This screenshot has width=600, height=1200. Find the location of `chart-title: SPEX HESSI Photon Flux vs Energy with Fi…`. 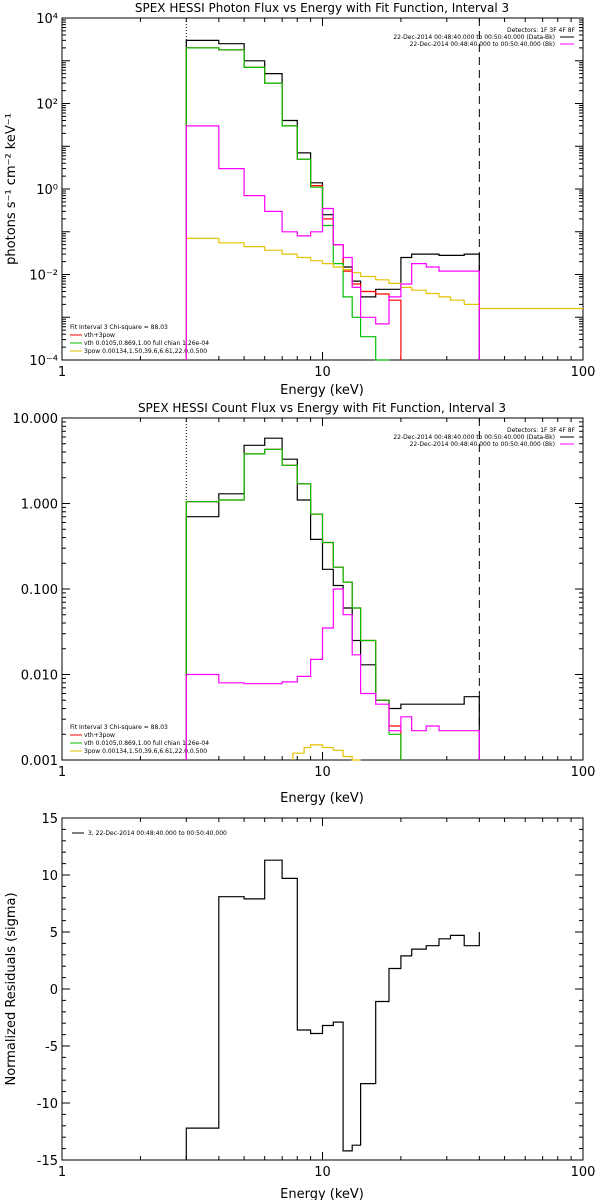

chart-title: SPEX HESSI Photon Flux vs Energy with Fi… is located at coordinates (322, 8).